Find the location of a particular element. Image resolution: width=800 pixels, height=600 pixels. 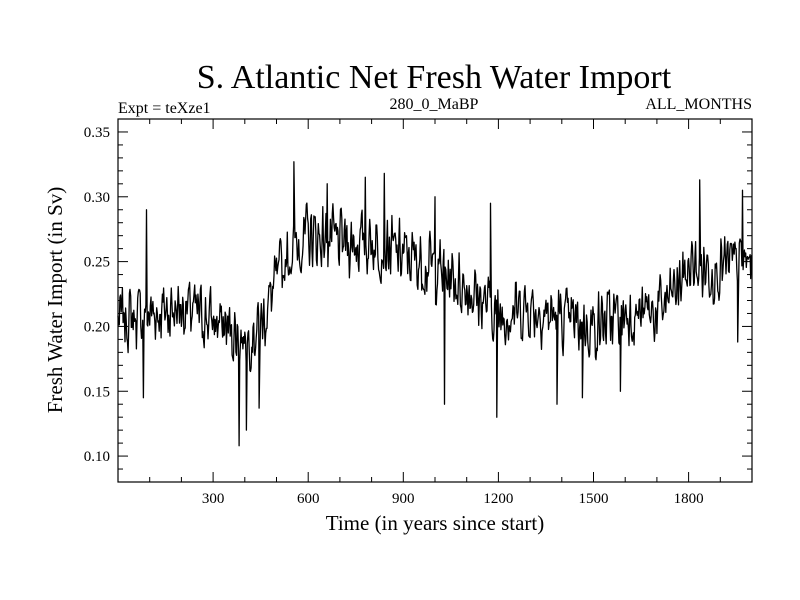

y-tick-label: 0.35 is located at coordinates (97, 133).